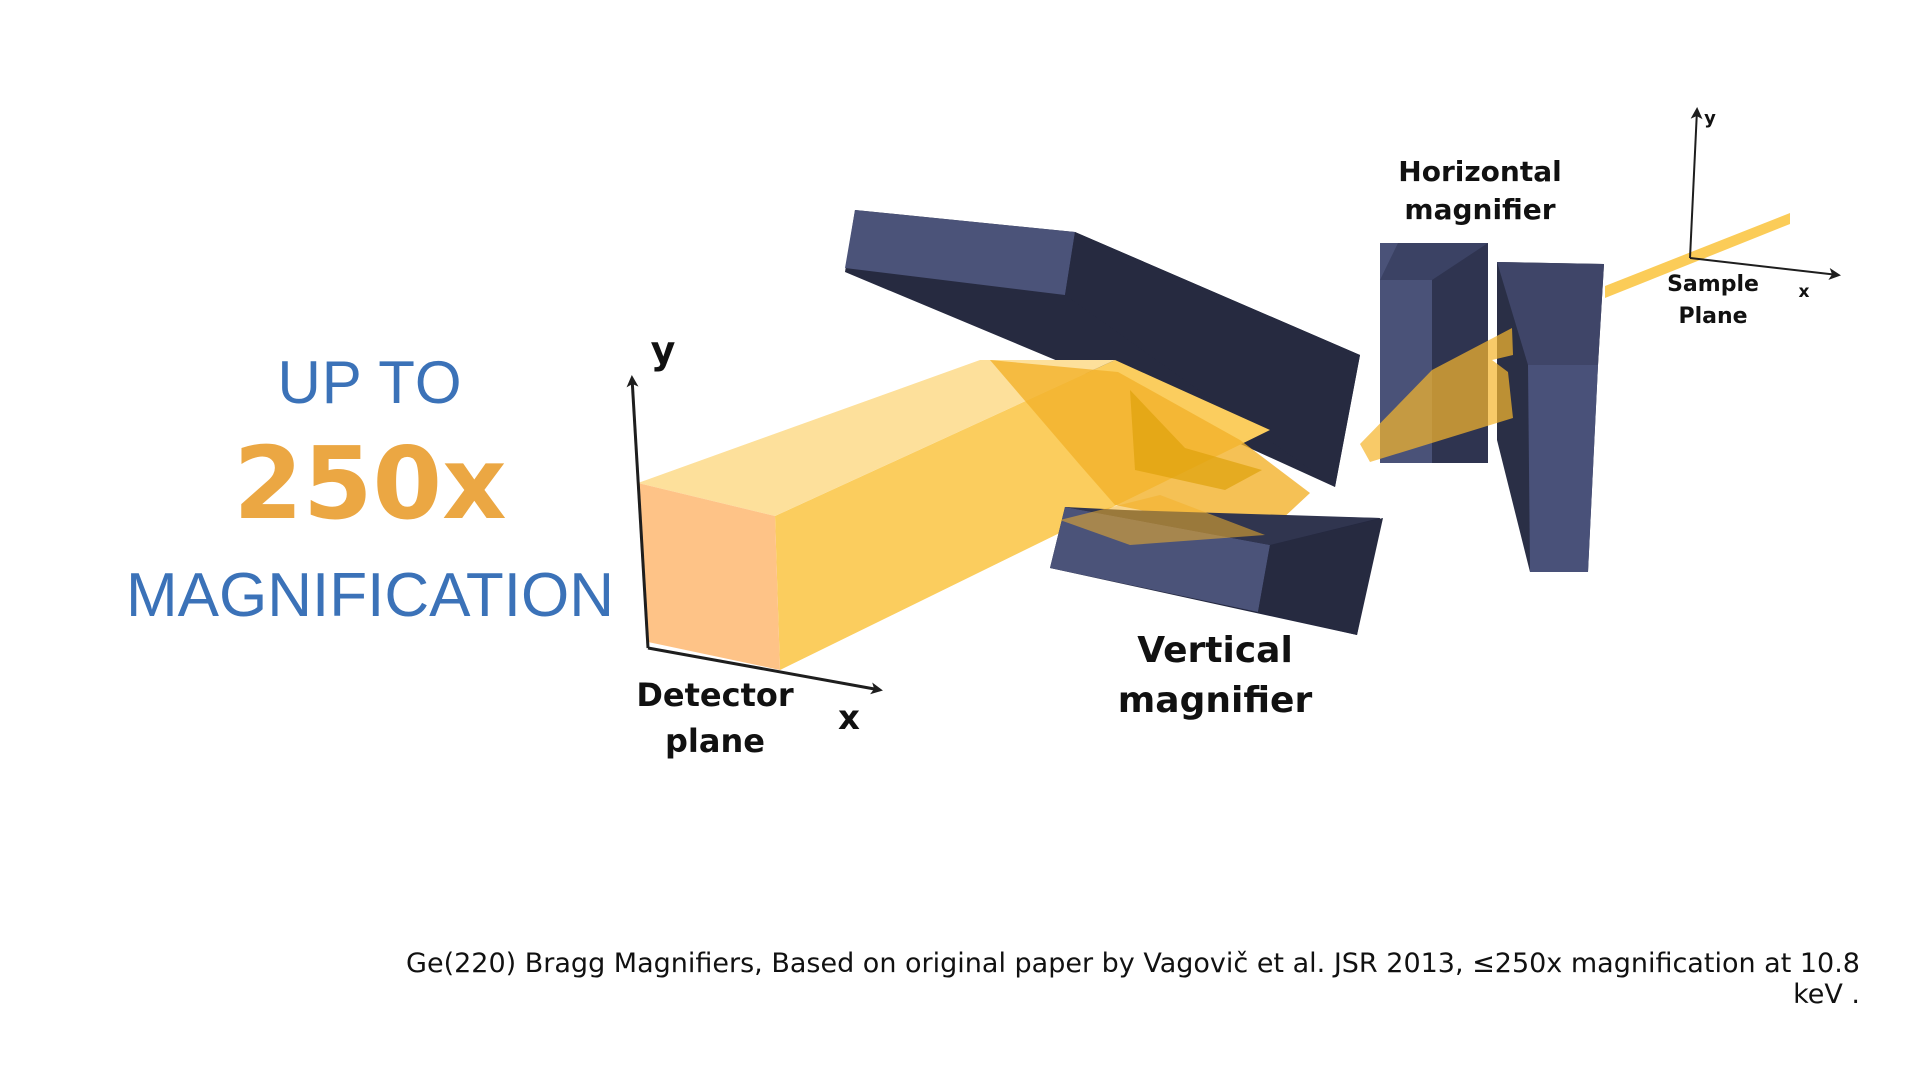  Describe the element at coordinates (876, 438) in the screenshot. I see `beam-main-top-face` at that location.